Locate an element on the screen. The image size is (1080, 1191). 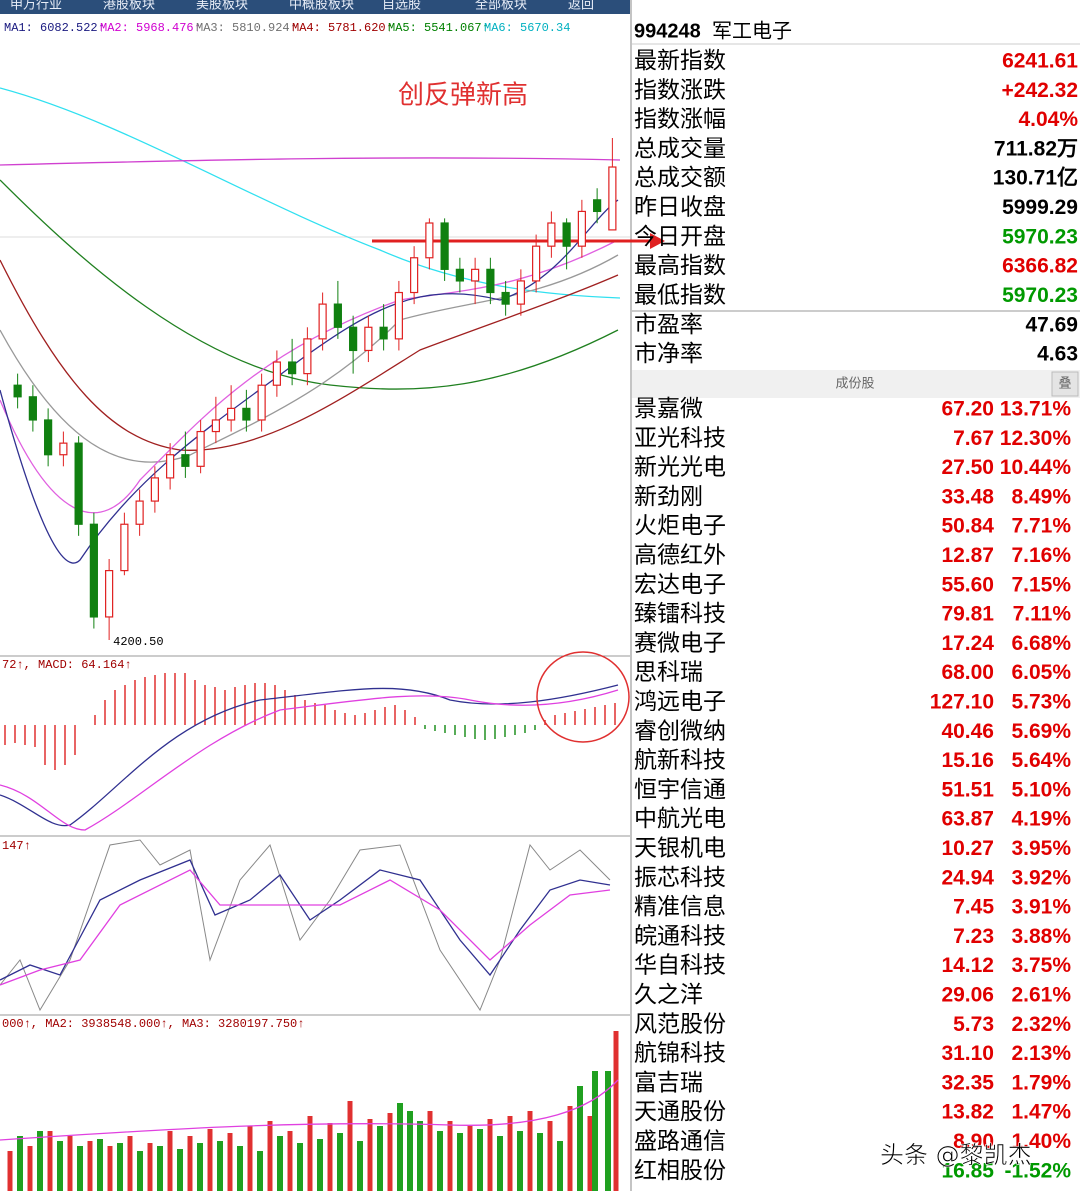
stock-change: 5.73% is located at coordinates (1041, 702).